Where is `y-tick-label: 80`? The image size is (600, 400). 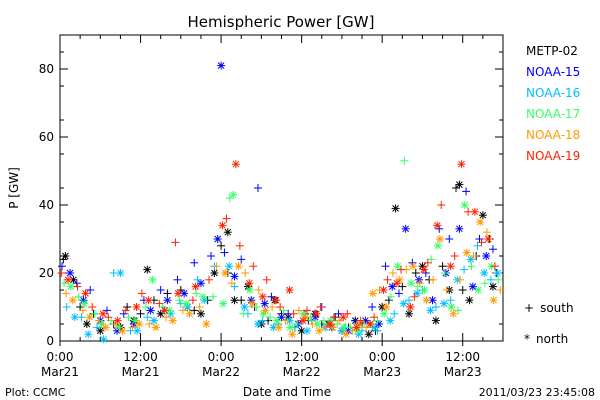 y-tick-label: 80 is located at coordinates (46, 69).